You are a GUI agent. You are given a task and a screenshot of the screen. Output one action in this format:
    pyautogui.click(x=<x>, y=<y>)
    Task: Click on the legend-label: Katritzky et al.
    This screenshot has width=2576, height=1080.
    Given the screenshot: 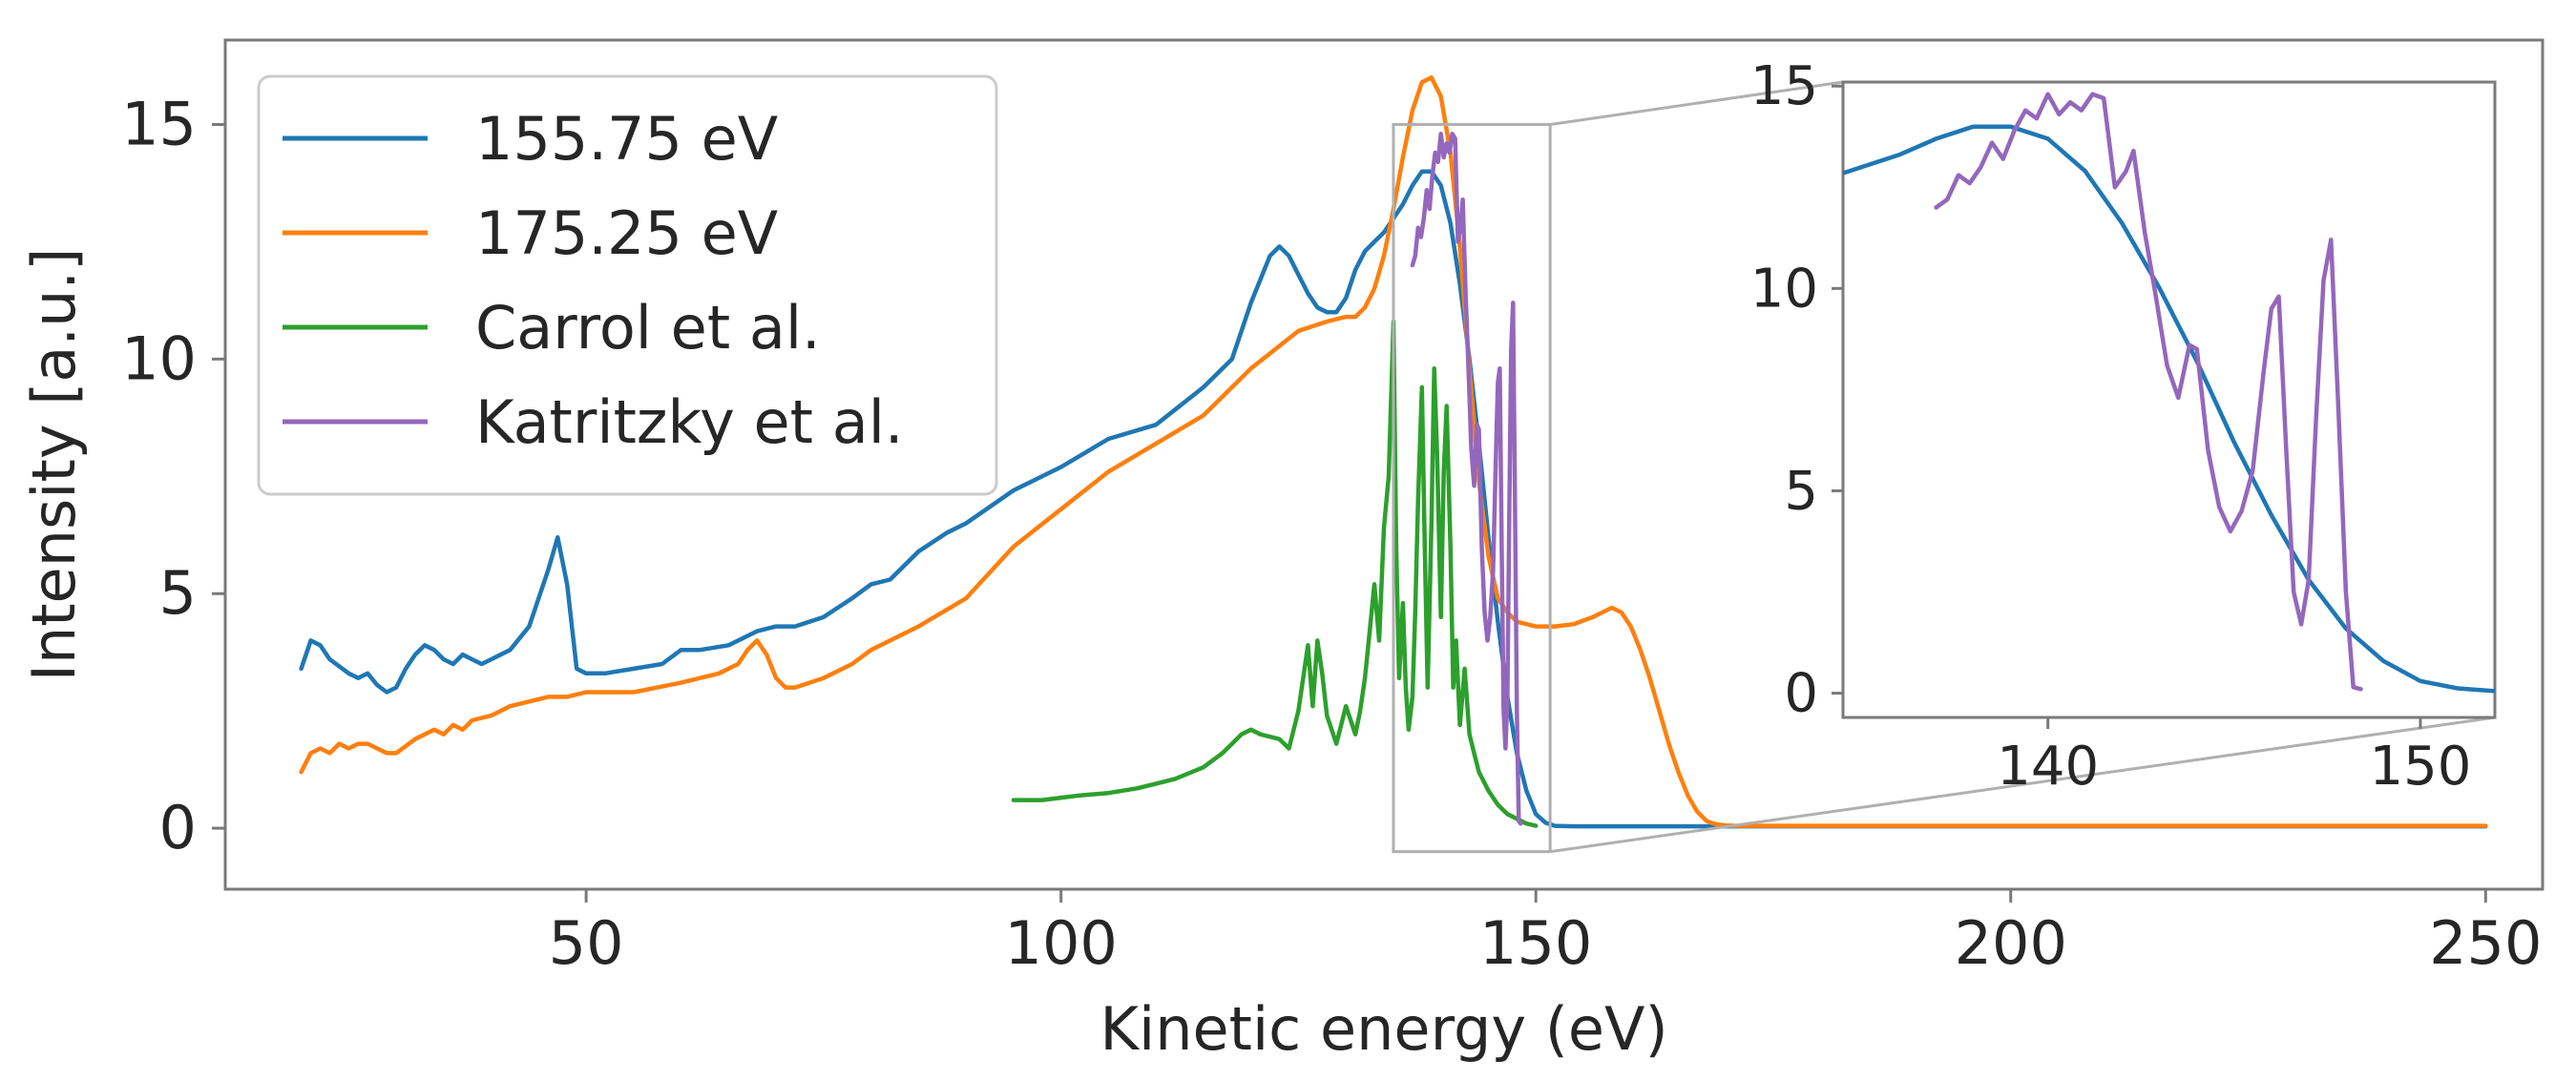 What is the action you would take?
    pyautogui.click(x=689, y=422)
    